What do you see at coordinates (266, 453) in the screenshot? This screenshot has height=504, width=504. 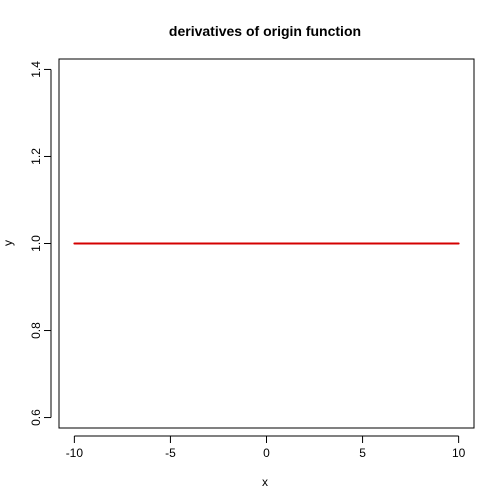 I see `x-tick-label: 0` at bounding box center [266, 453].